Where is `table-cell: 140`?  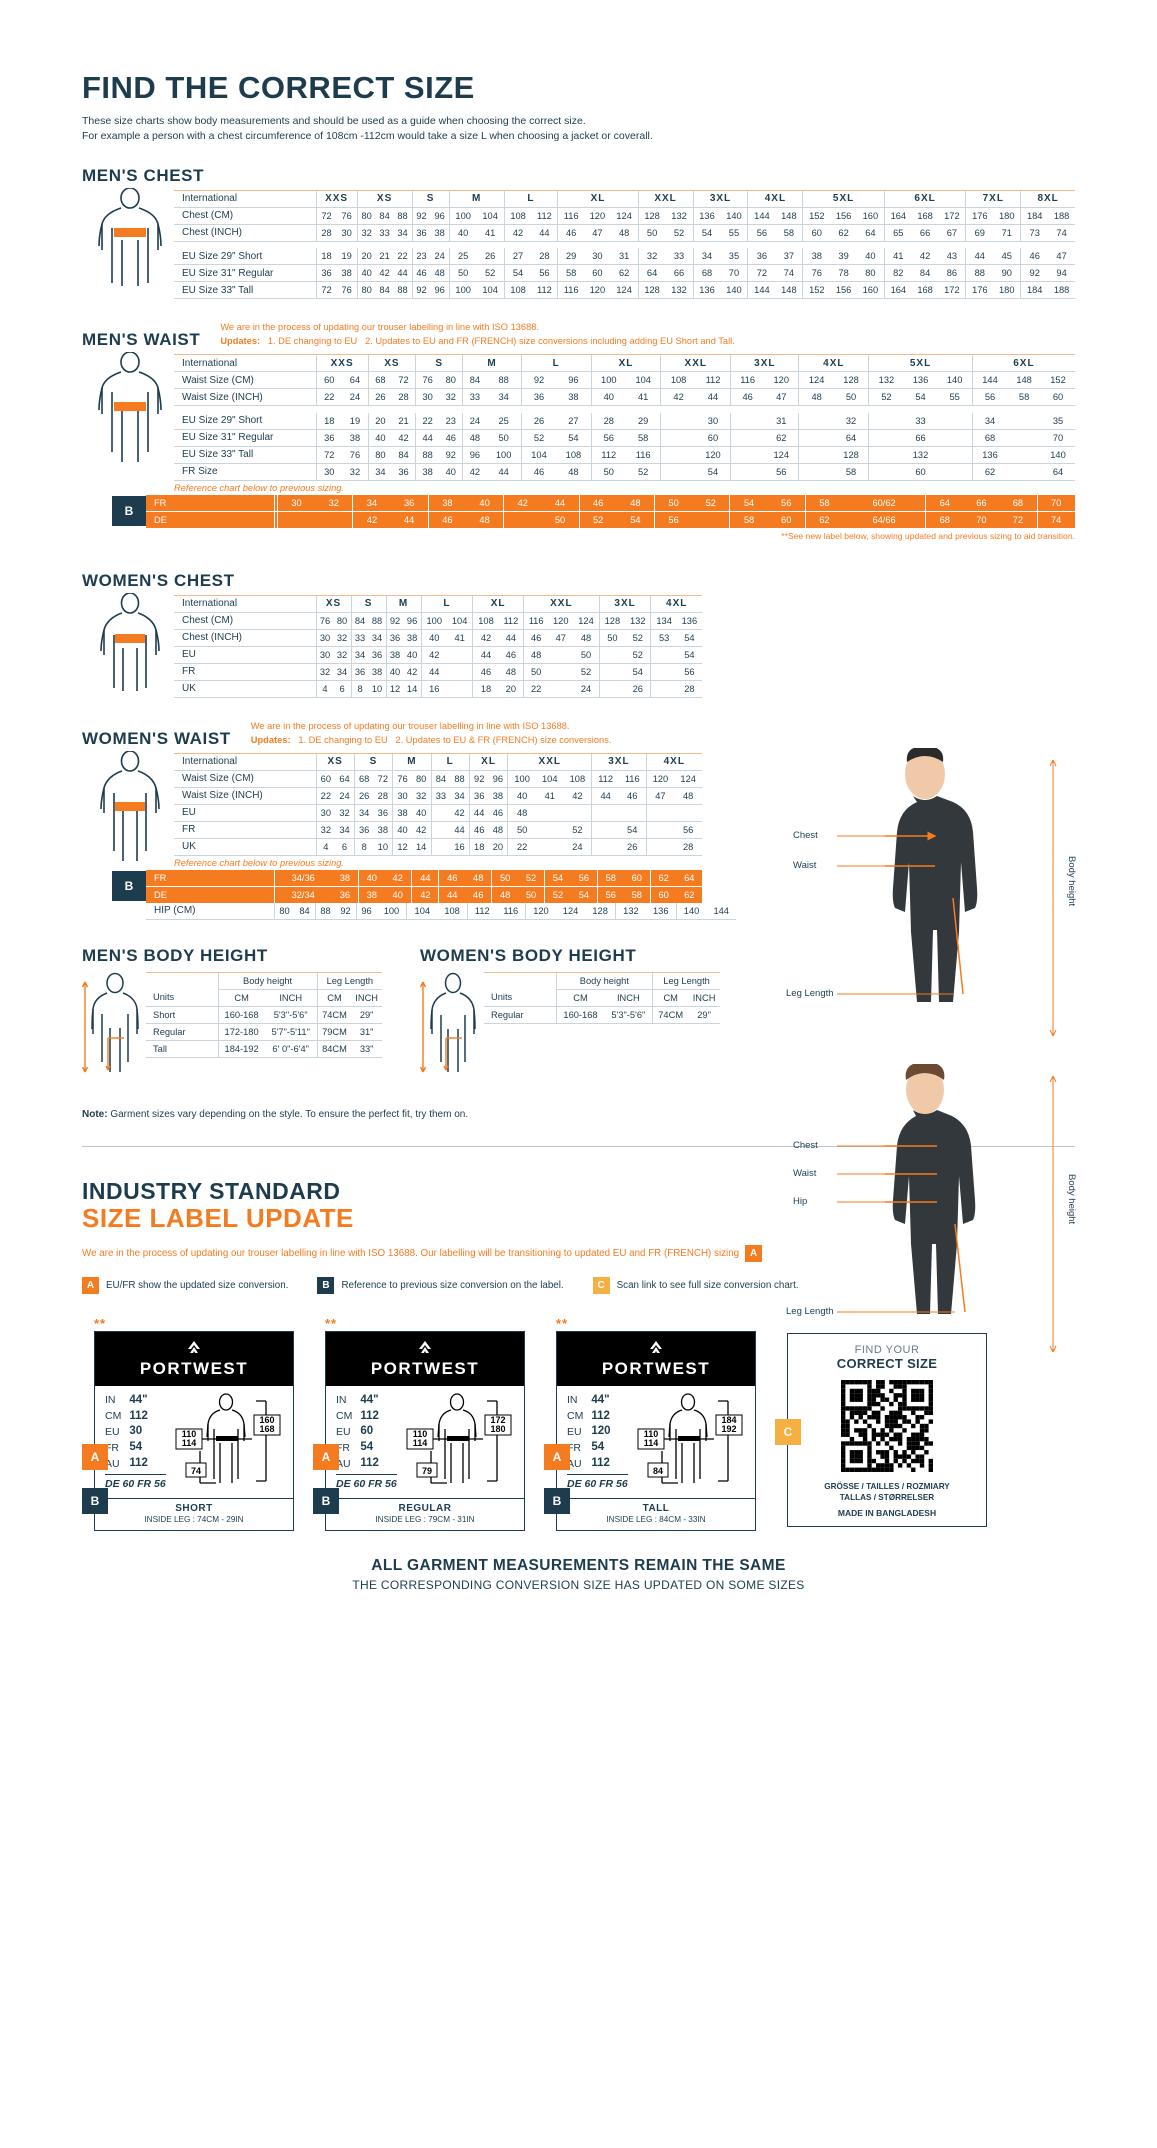 table-cell: 140 is located at coordinates (691, 911).